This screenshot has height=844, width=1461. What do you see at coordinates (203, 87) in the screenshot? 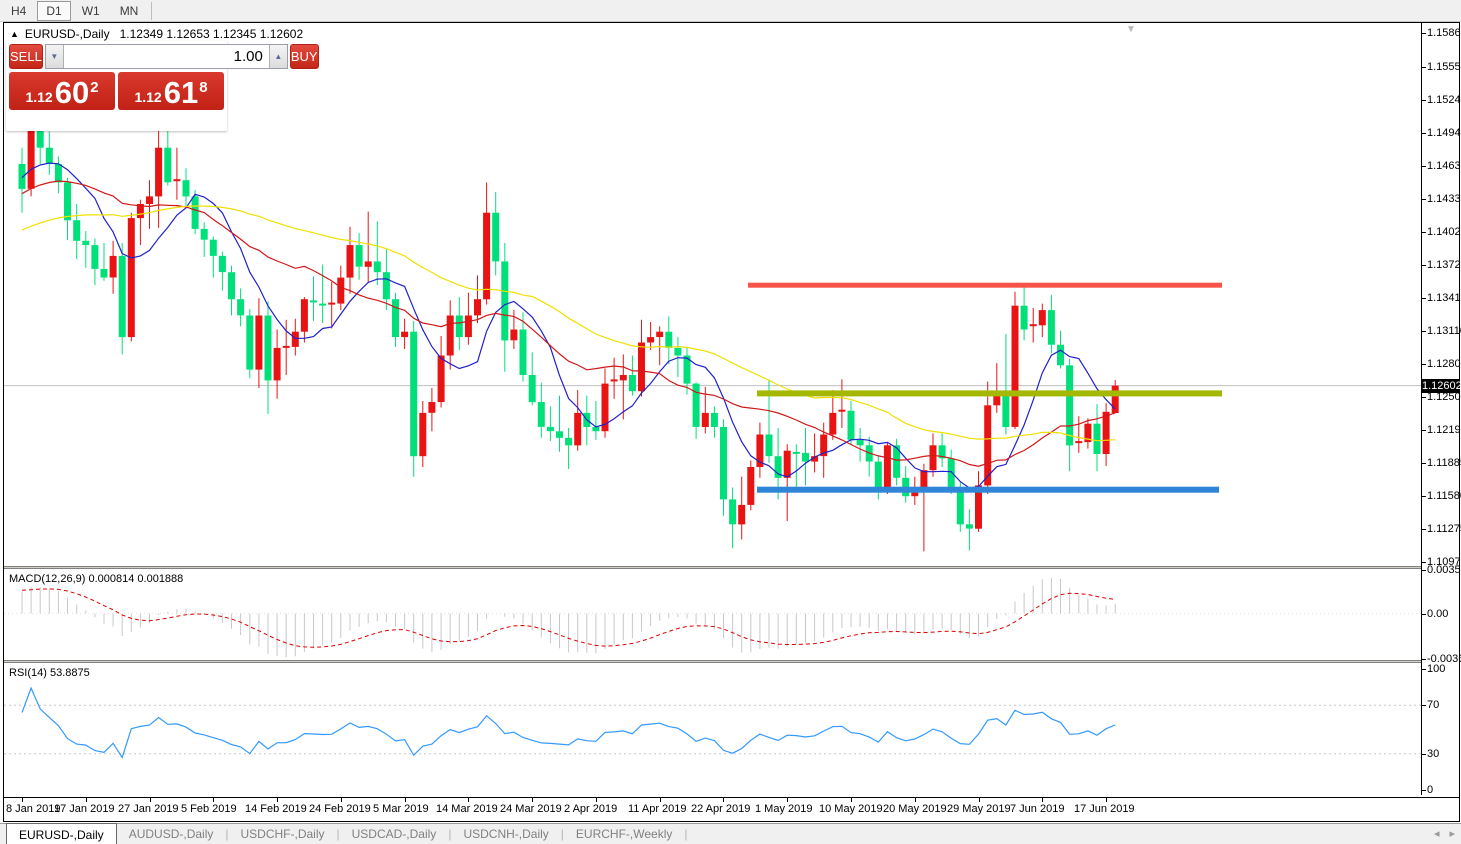
I see `buy-price-pip: 8` at bounding box center [203, 87].